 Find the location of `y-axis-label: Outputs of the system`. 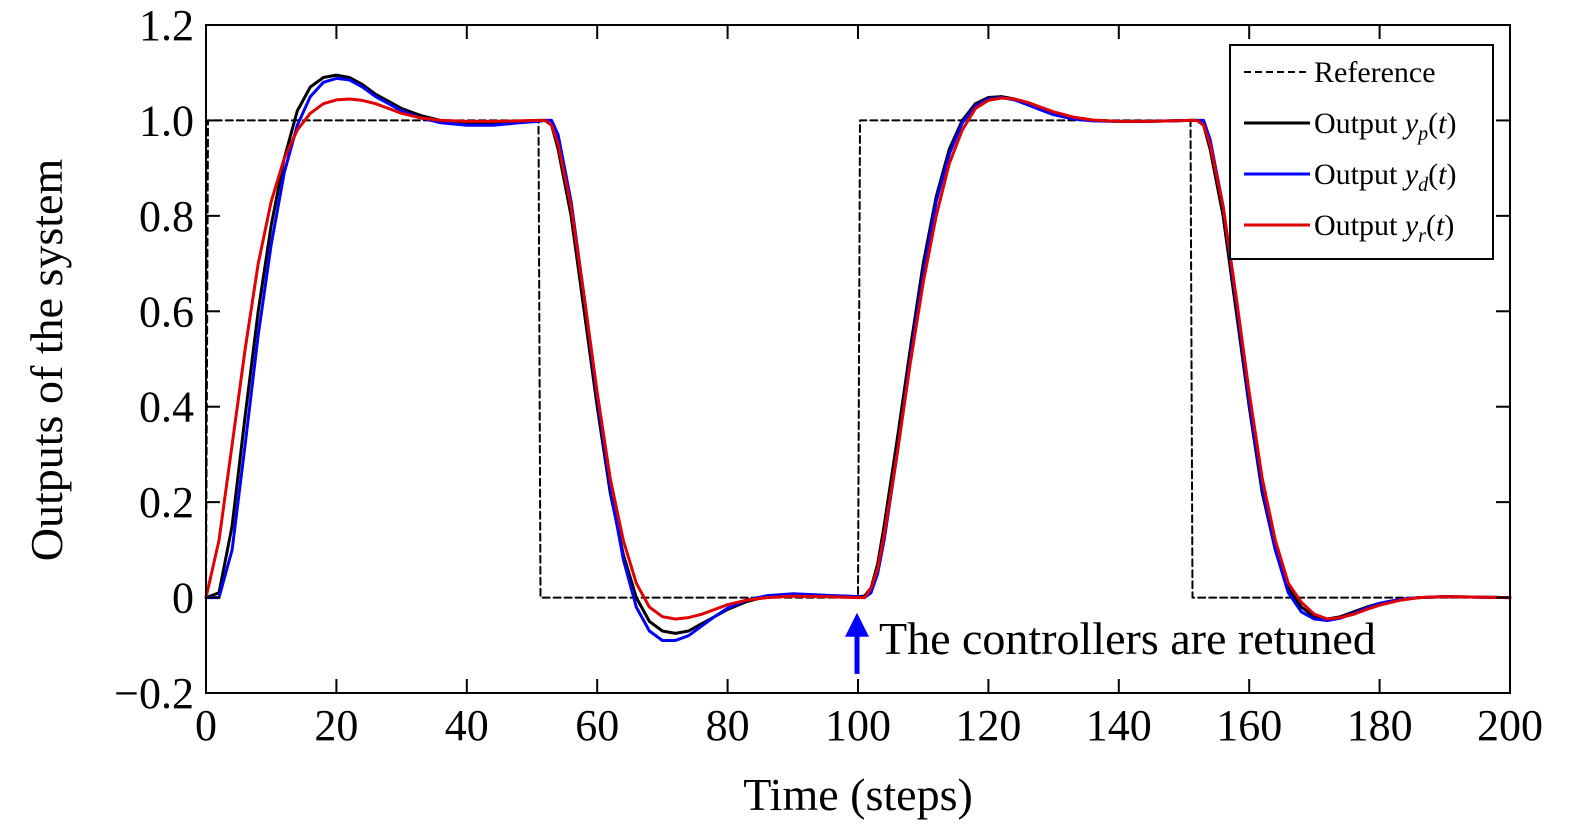

y-axis-label: Outputs of the system is located at coordinates (46, 360).